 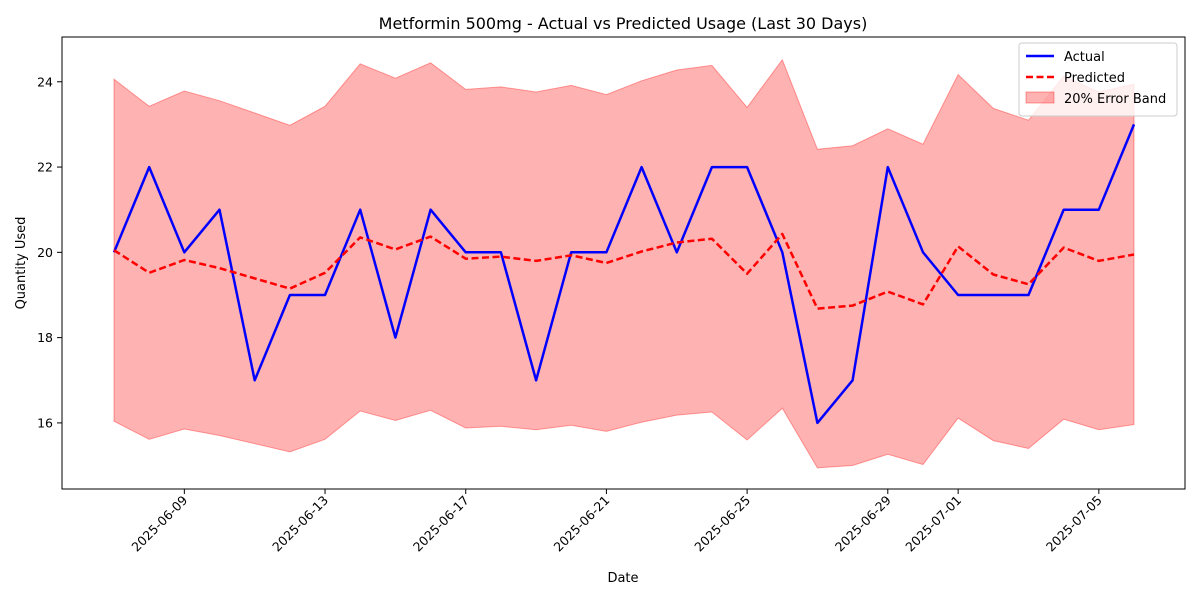 What do you see at coordinates (441, 524) in the screenshot?
I see `x-tick-label: 2025-06-17` at bounding box center [441, 524].